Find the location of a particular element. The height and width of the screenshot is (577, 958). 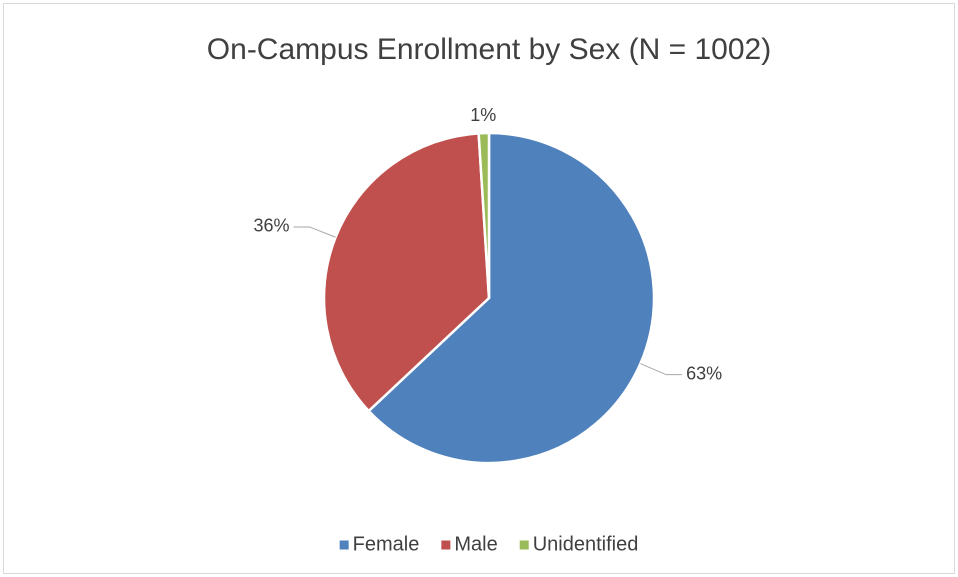

data-label: 63% is located at coordinates (704, 373).